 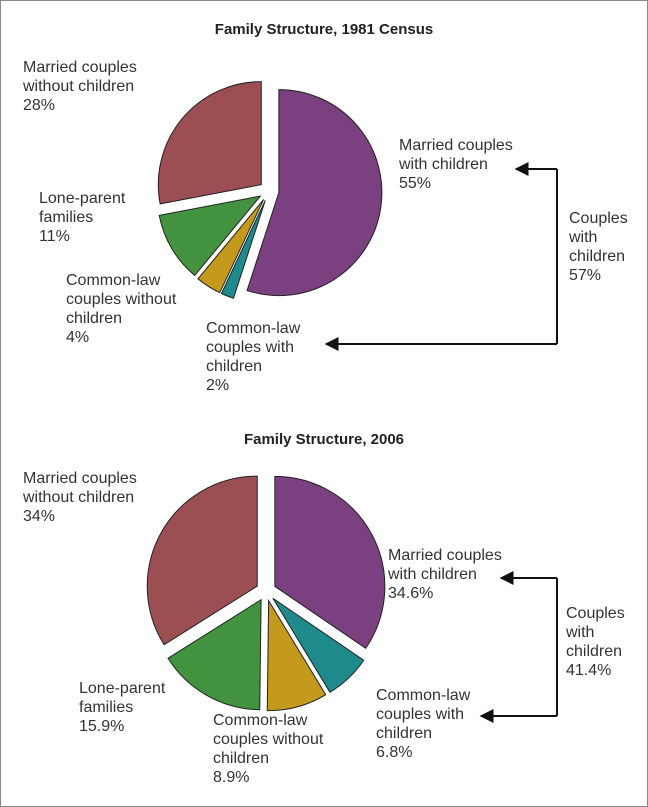 What do you see at coordinates (231, 777) in the screenshot?
I see `value-label: 8.9%` at bounding box center [231, 777].